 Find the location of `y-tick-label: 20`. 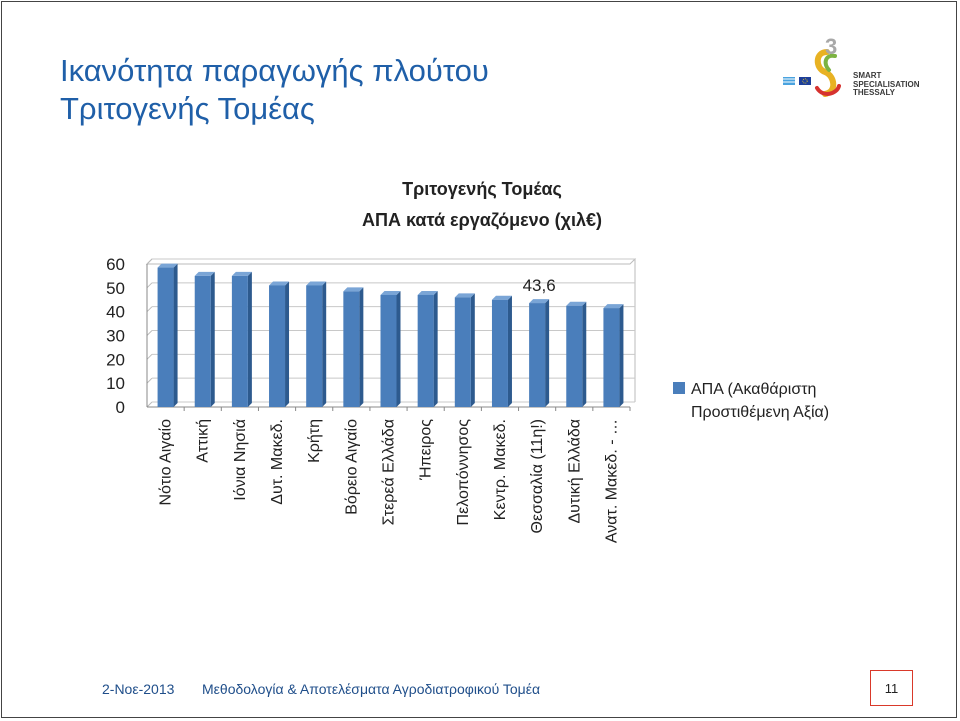

y-tick-label: 20 is located at coordinates (115, 359).